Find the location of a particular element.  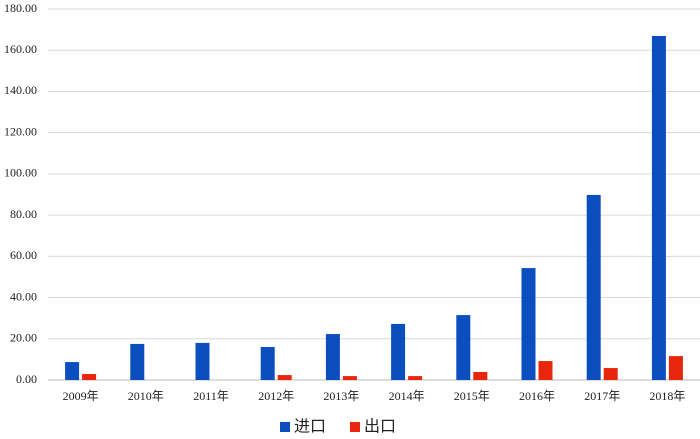

x-tick-label: 2011年 is located at coordinates (211, 396).